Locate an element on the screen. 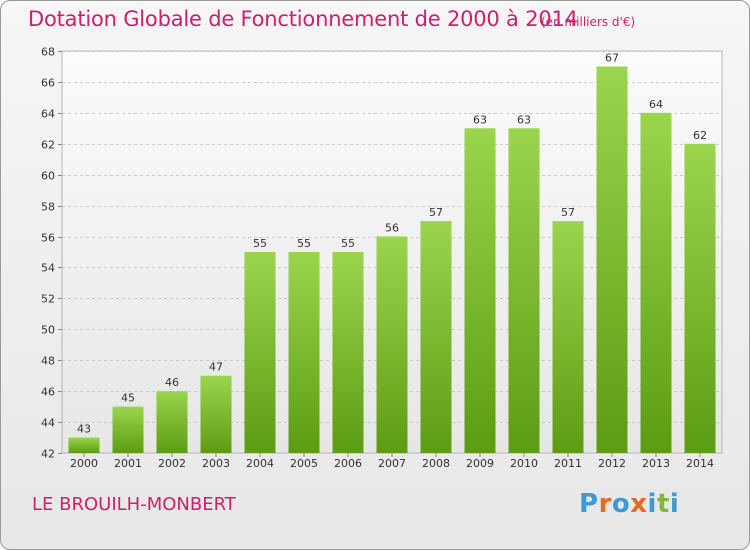 Image resolution: width=750 pixels, height=550 pixels. bar-2009 is located at coordinates (480, 291).